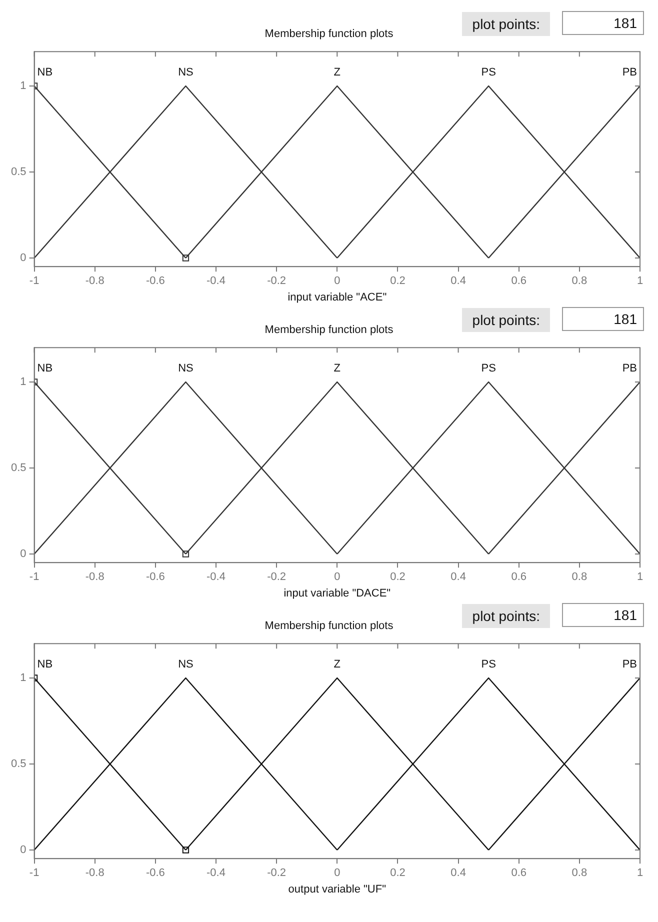 This screenshot has height=922, width=658. I want to click on x-axis-title: input variable "DACE", so click(337, 593).